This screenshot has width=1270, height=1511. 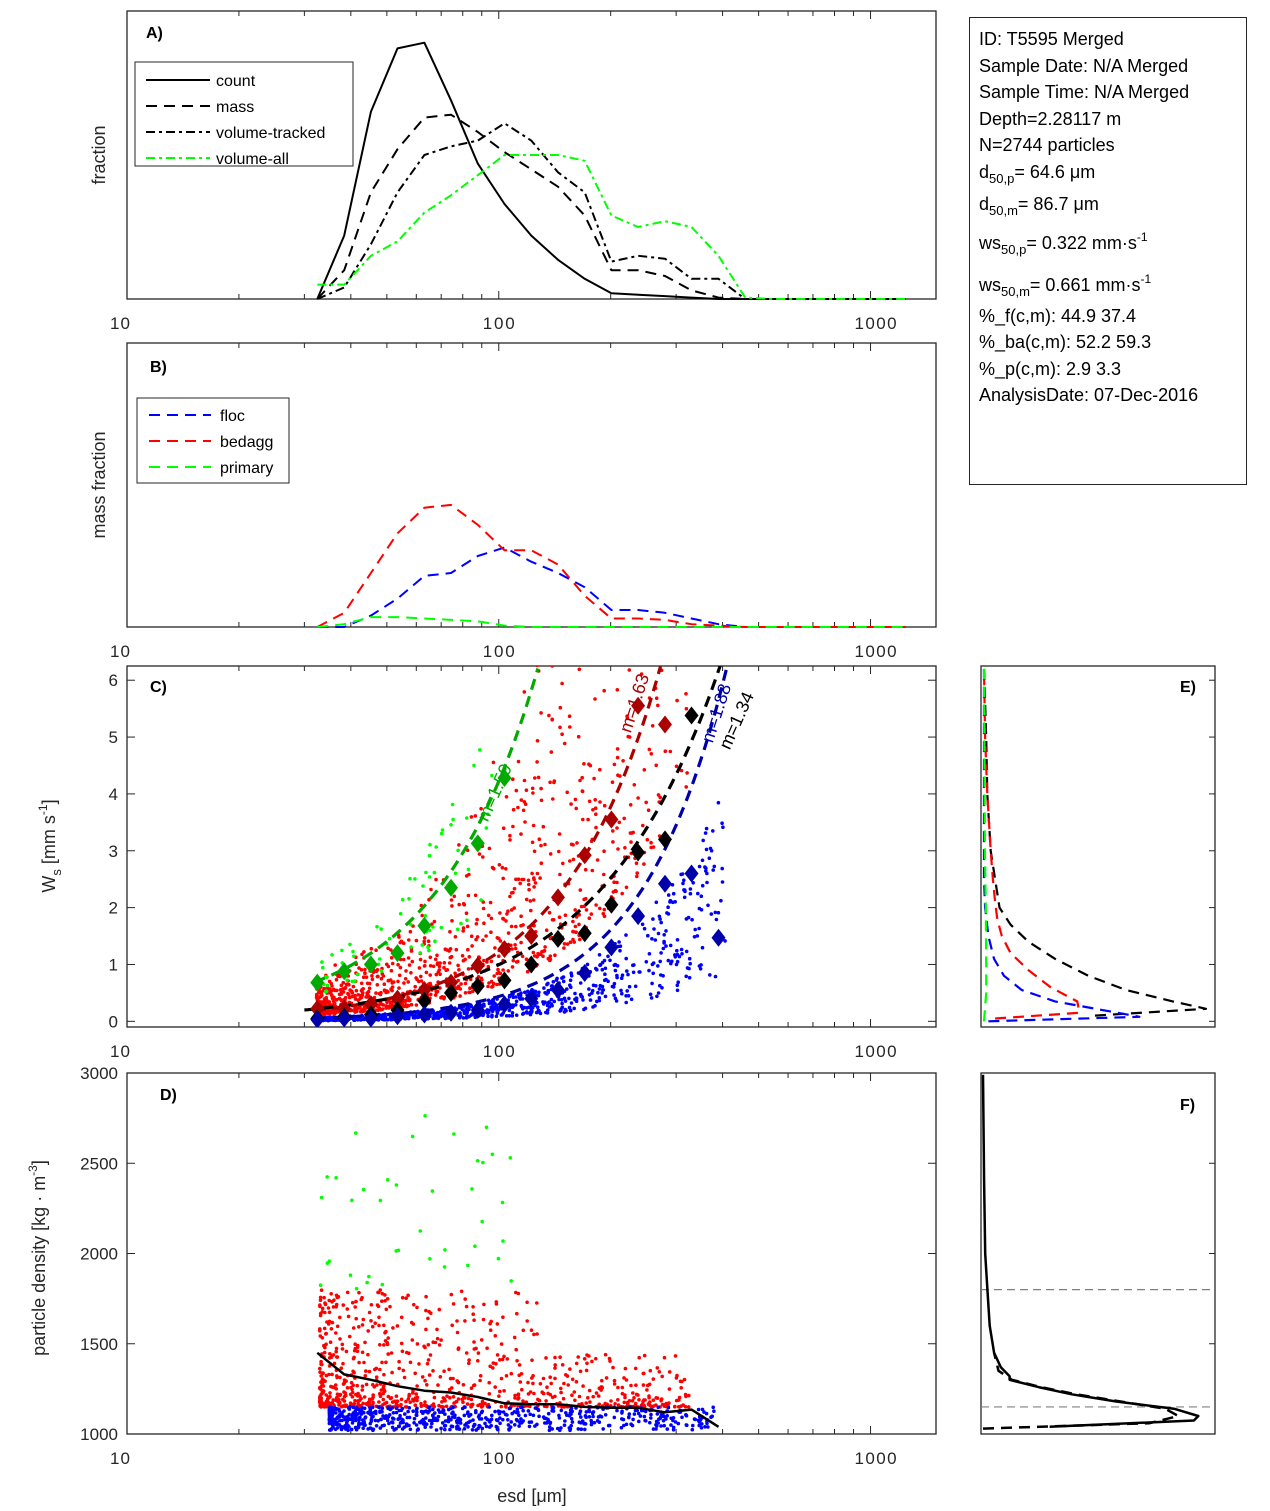 What do you see at coordinates (415, 1202) in the screenshot?
I see `scatter-primary` at bounding box center [415, 1202].